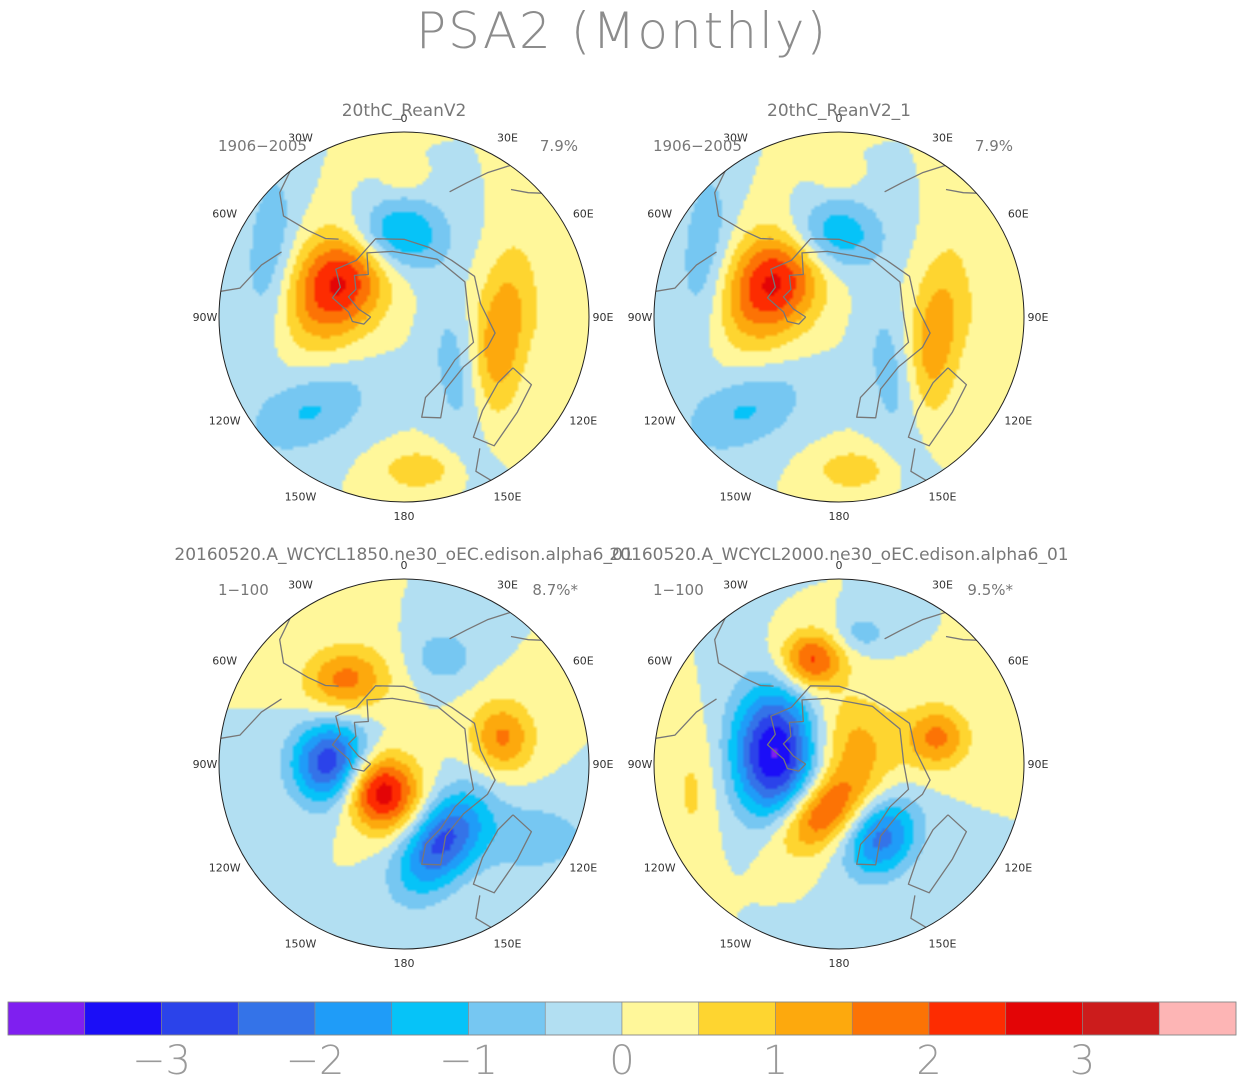 The image size is (1244, 1082). I want to click on colorbar-tick-label: 1, so click(775, 1060).